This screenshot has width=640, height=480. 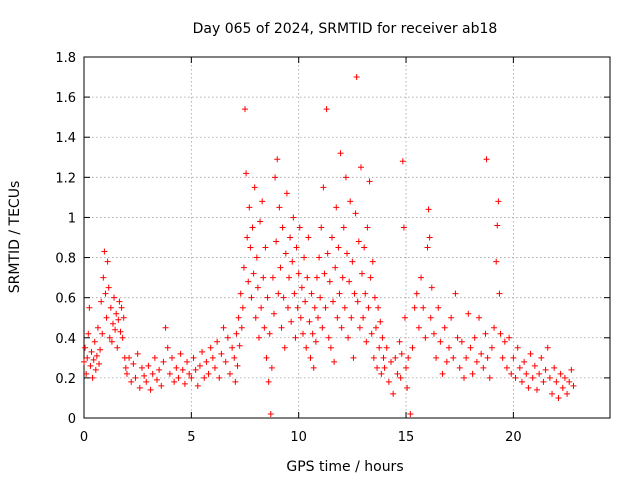 What do you see at coordinates (344, 467) in the screenshot?
I see `x-axis-label: GPS time / hours` at bounding box center [344, 467].